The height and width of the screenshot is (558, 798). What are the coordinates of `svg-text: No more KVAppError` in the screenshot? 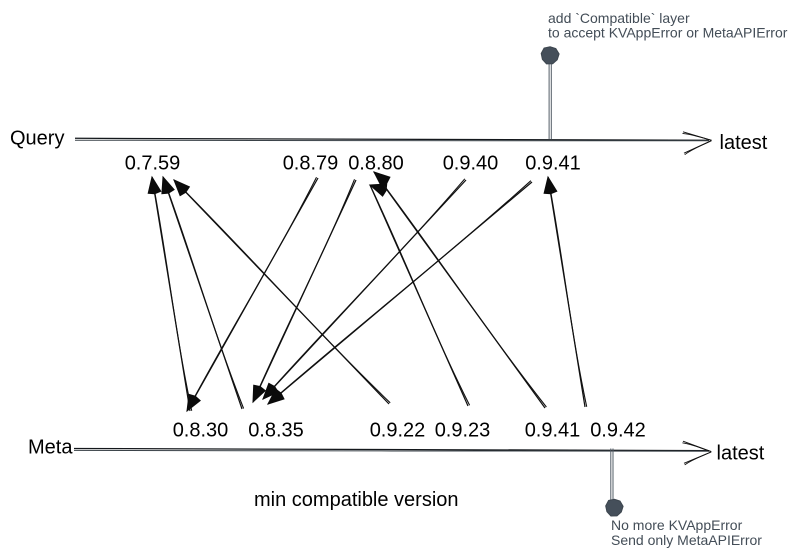 It's located at (677, 525).